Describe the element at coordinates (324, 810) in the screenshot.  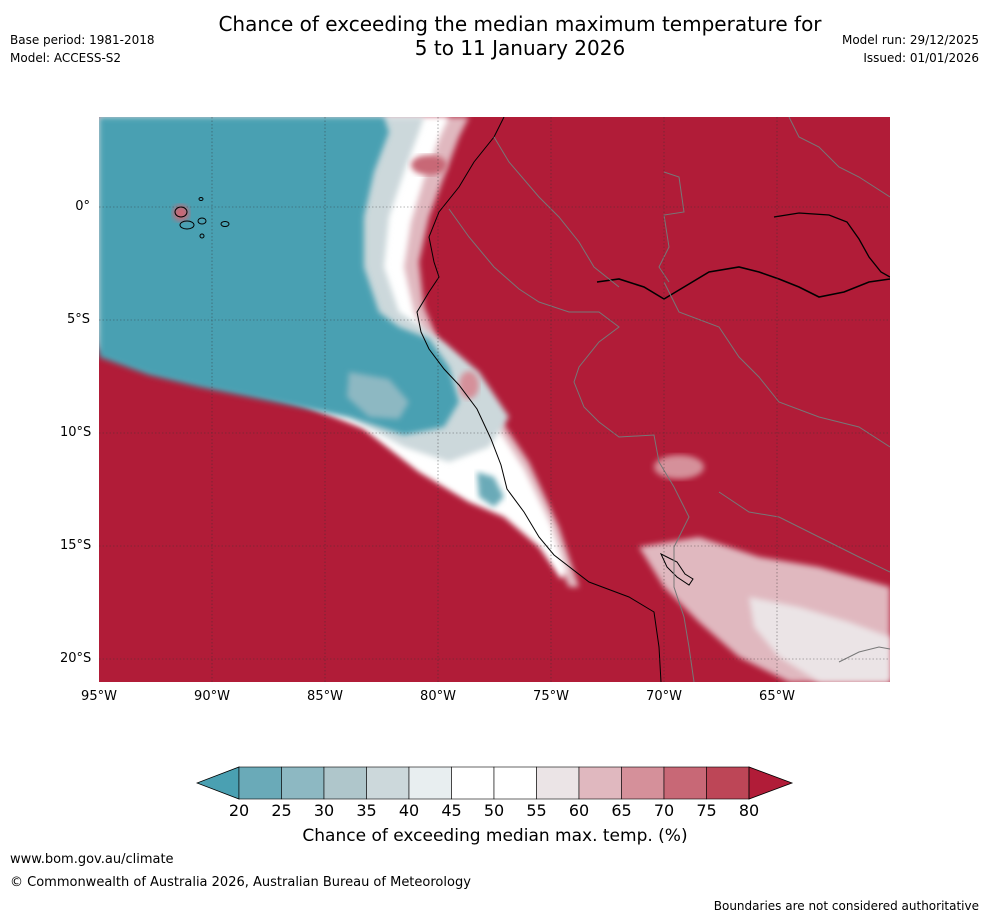
I see `colorbar-tick-30: 30` at that location.